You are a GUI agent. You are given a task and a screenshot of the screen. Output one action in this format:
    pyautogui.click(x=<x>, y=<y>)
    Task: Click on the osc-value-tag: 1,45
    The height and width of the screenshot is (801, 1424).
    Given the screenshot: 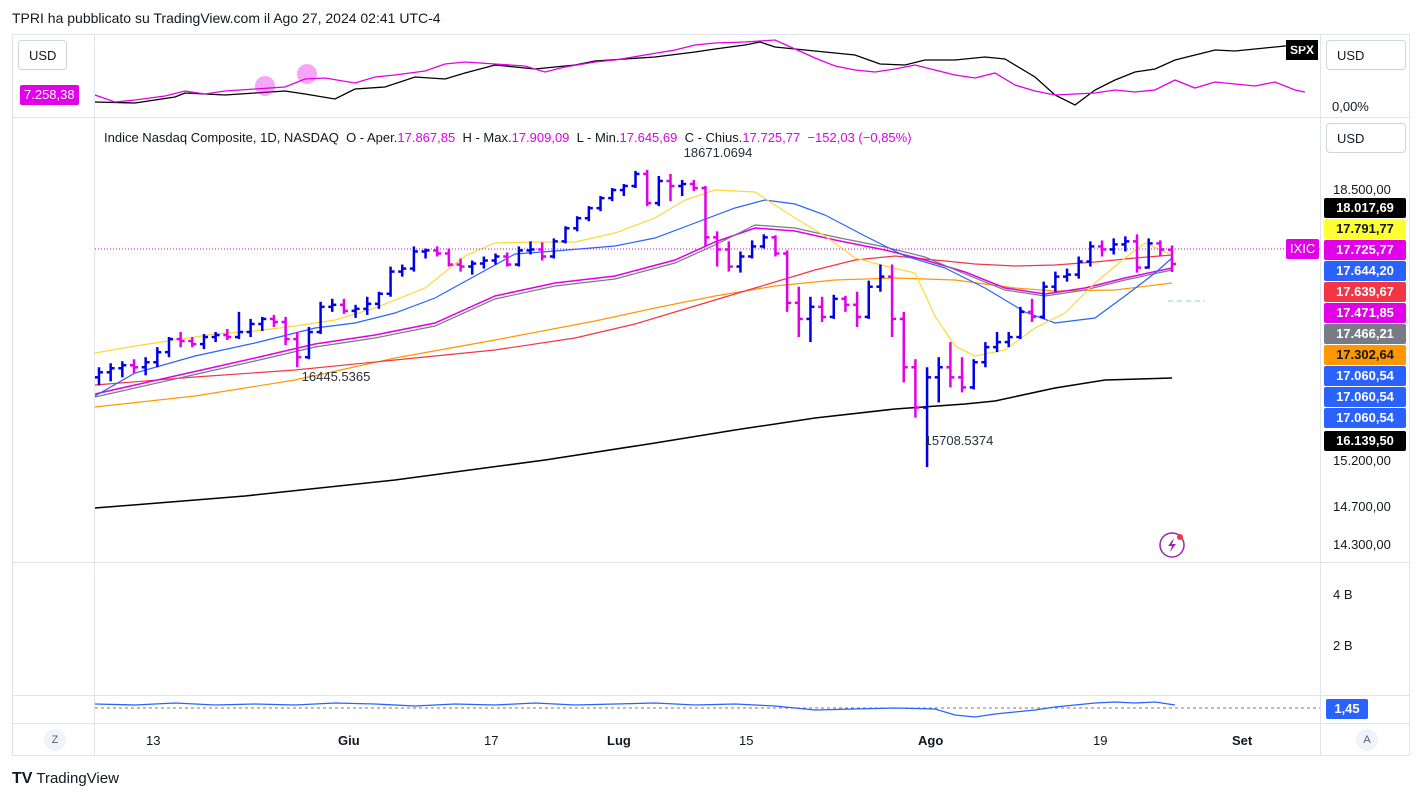 What is the action you would take?
    pyautogui.click(x=1347, y=709)
    